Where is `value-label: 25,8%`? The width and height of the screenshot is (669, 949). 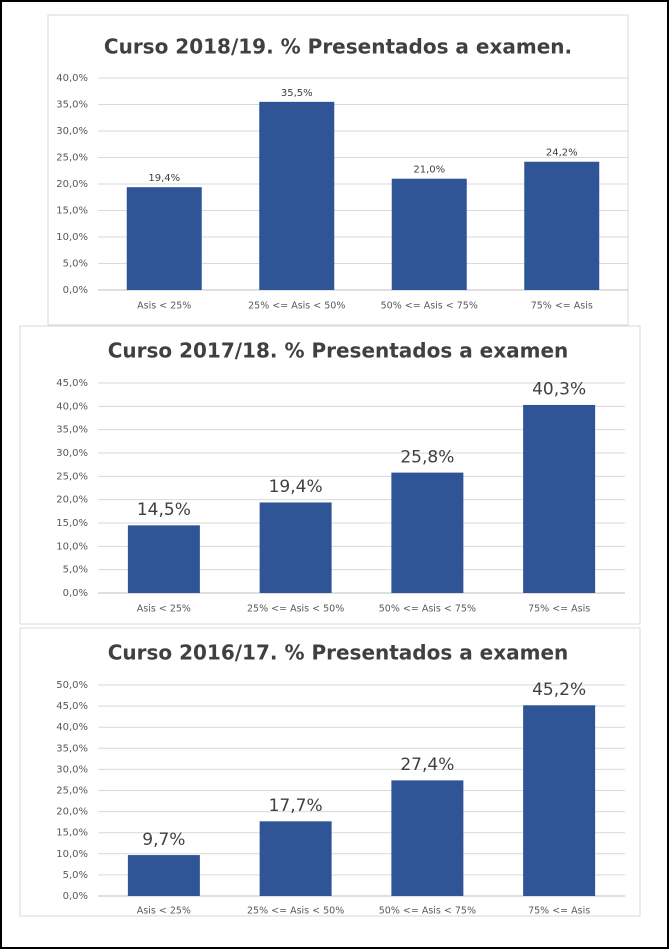 value-label: 25,8% is located at coordinates (427, 457).